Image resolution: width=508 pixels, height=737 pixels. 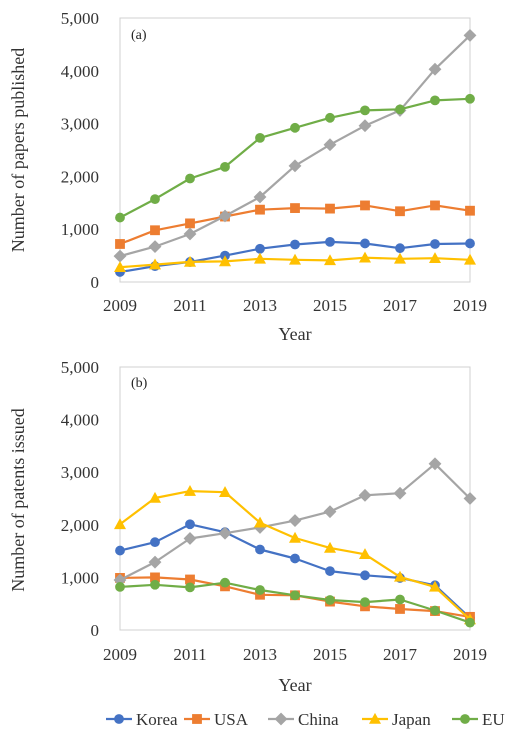 What do you see at coordinates (295, 224) in the screenshot?
I see `series-usa` at bounding box center [295, 224].